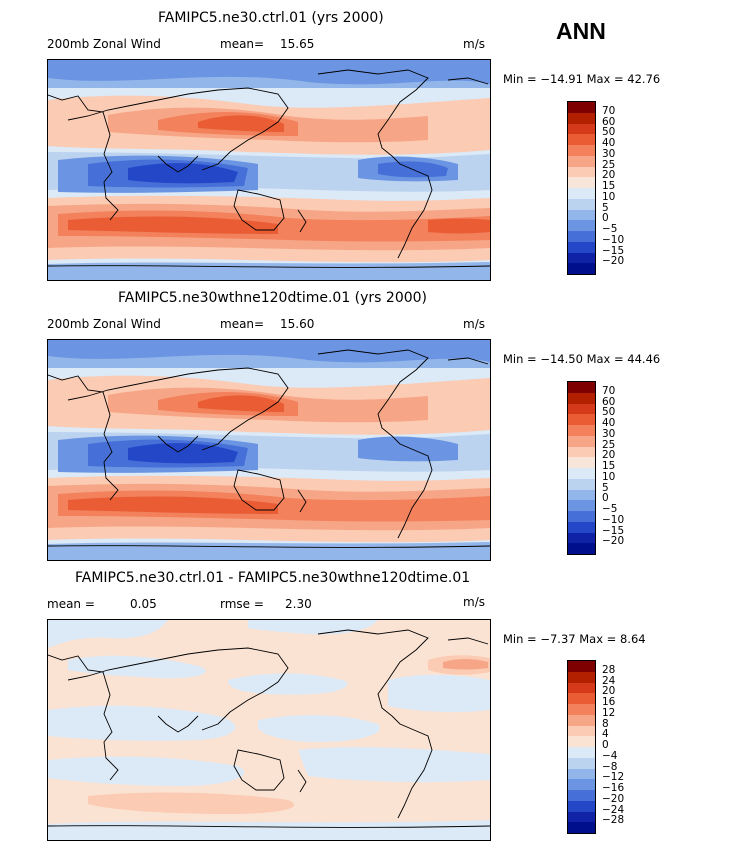 The image size is (733, 850). I want to click on panel2-mean-value: 15.60, so click(297, 324).